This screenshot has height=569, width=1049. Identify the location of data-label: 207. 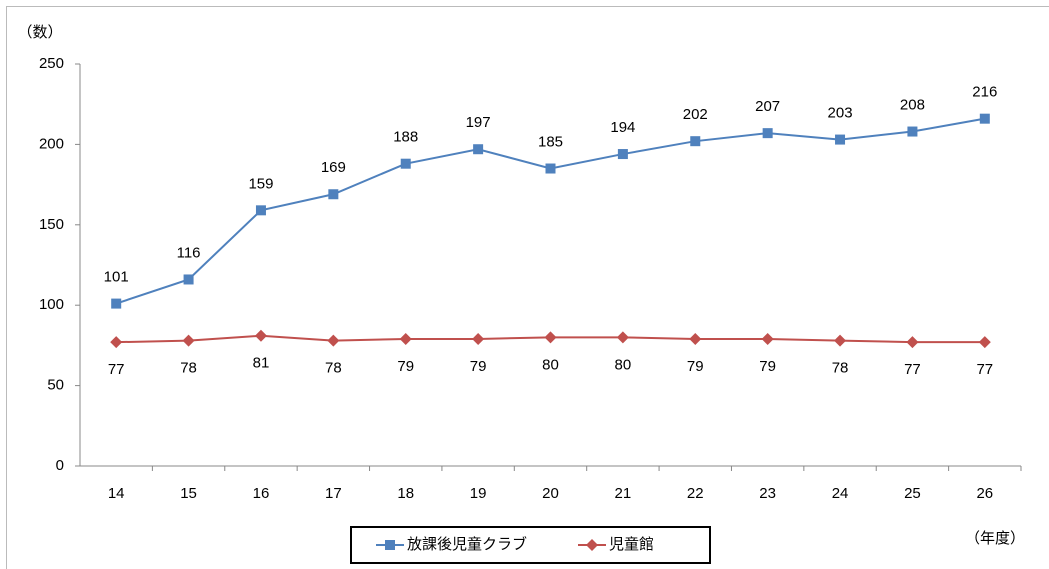
(767, 106).